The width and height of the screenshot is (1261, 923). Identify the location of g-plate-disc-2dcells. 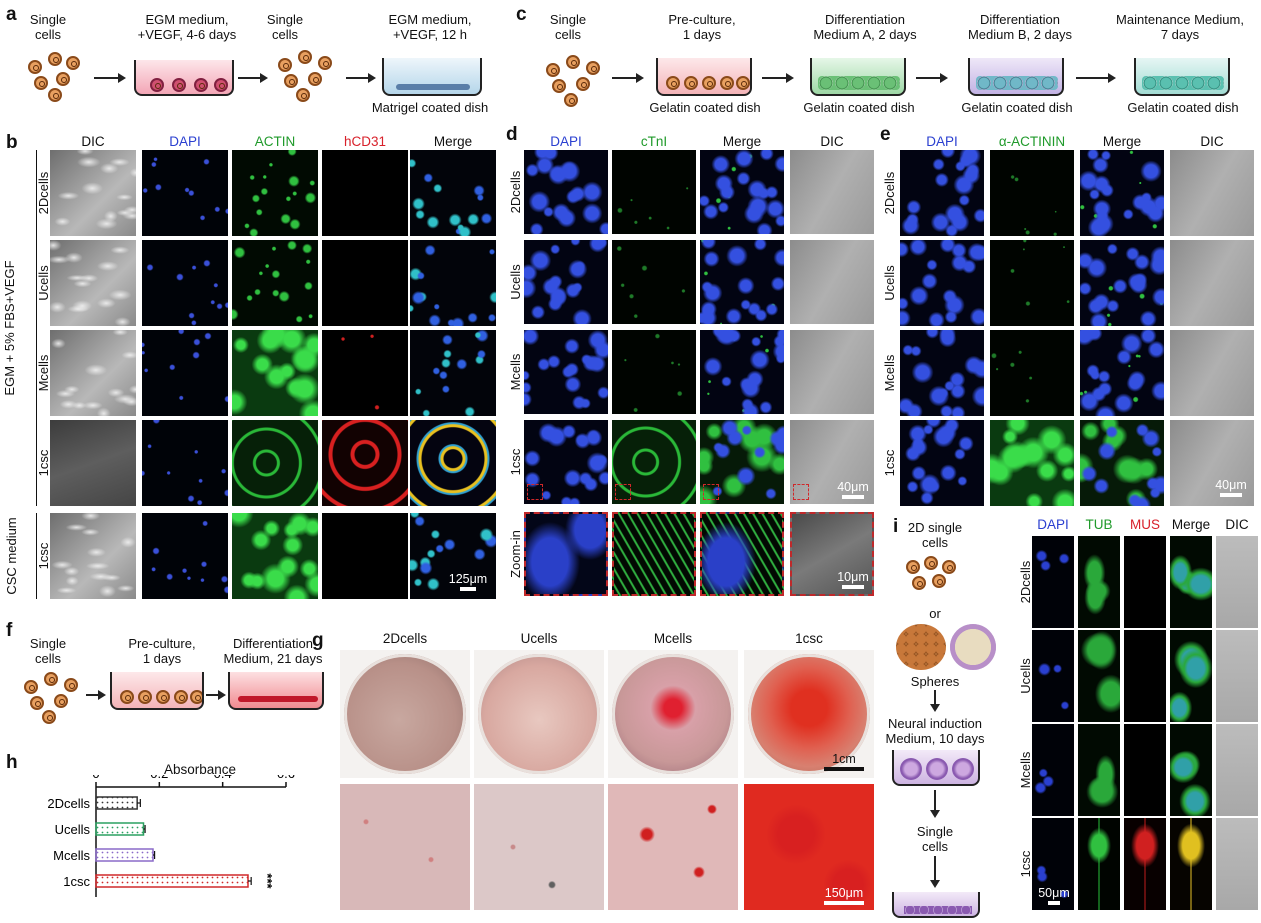
(405, 714).